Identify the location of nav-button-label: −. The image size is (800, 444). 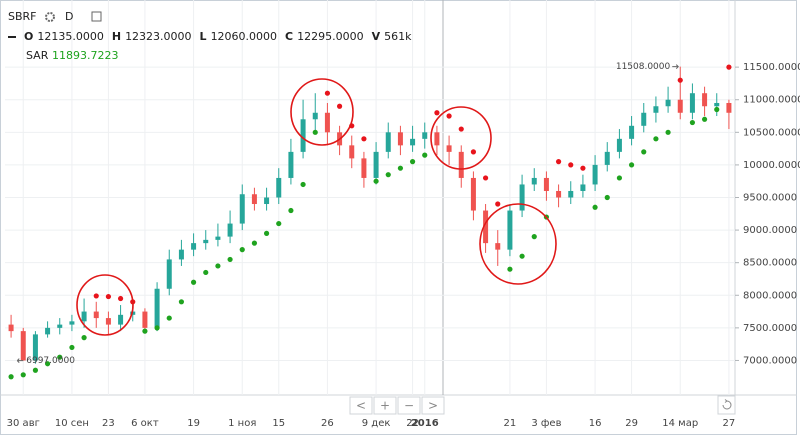
(409, 406).